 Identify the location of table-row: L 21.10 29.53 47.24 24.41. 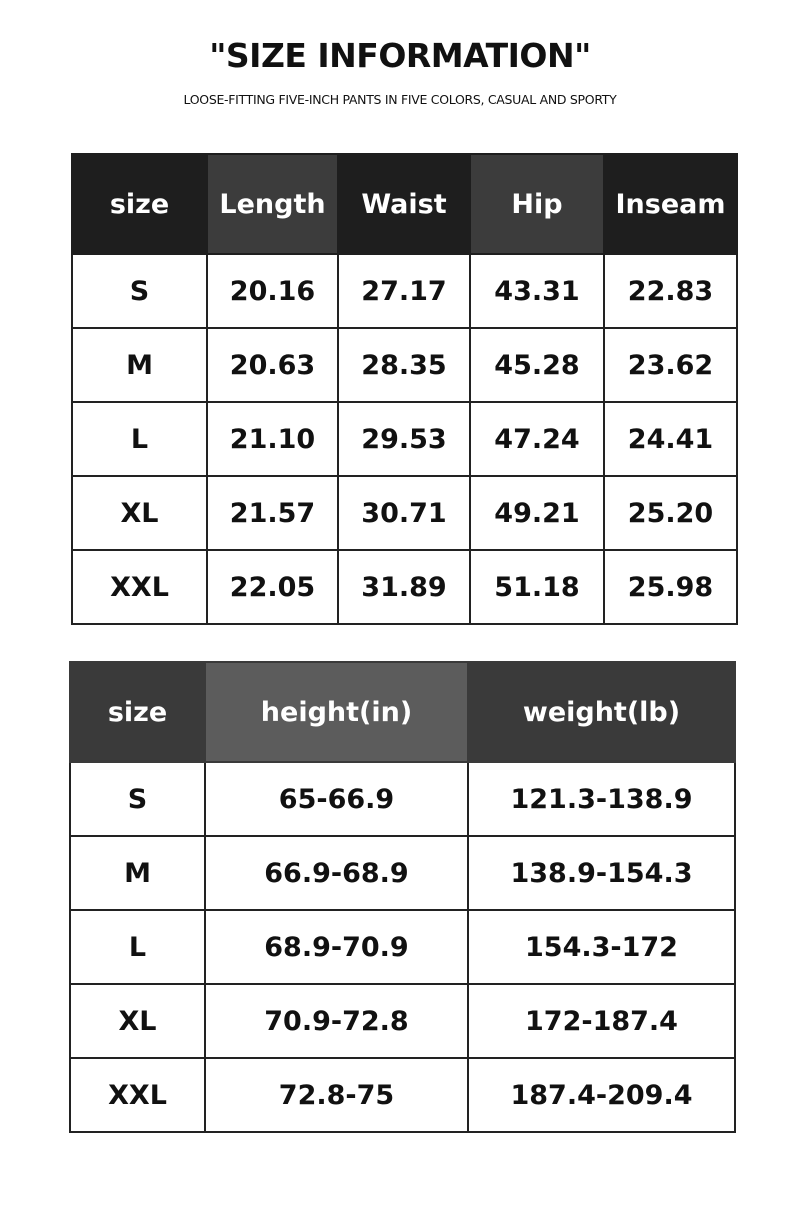
(404, 439).